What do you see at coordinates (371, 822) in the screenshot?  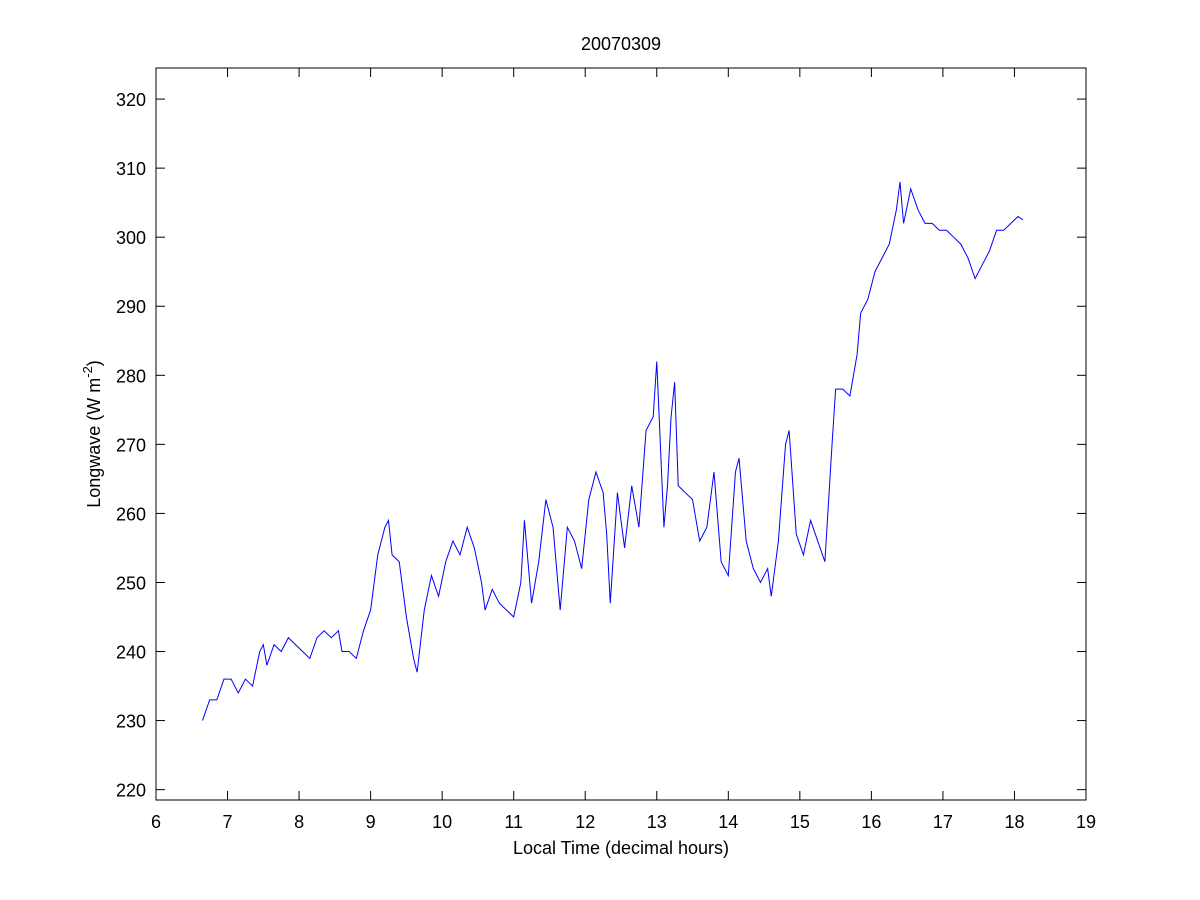 I see `x-tick-label: 9` at bounding box center [371, 822].